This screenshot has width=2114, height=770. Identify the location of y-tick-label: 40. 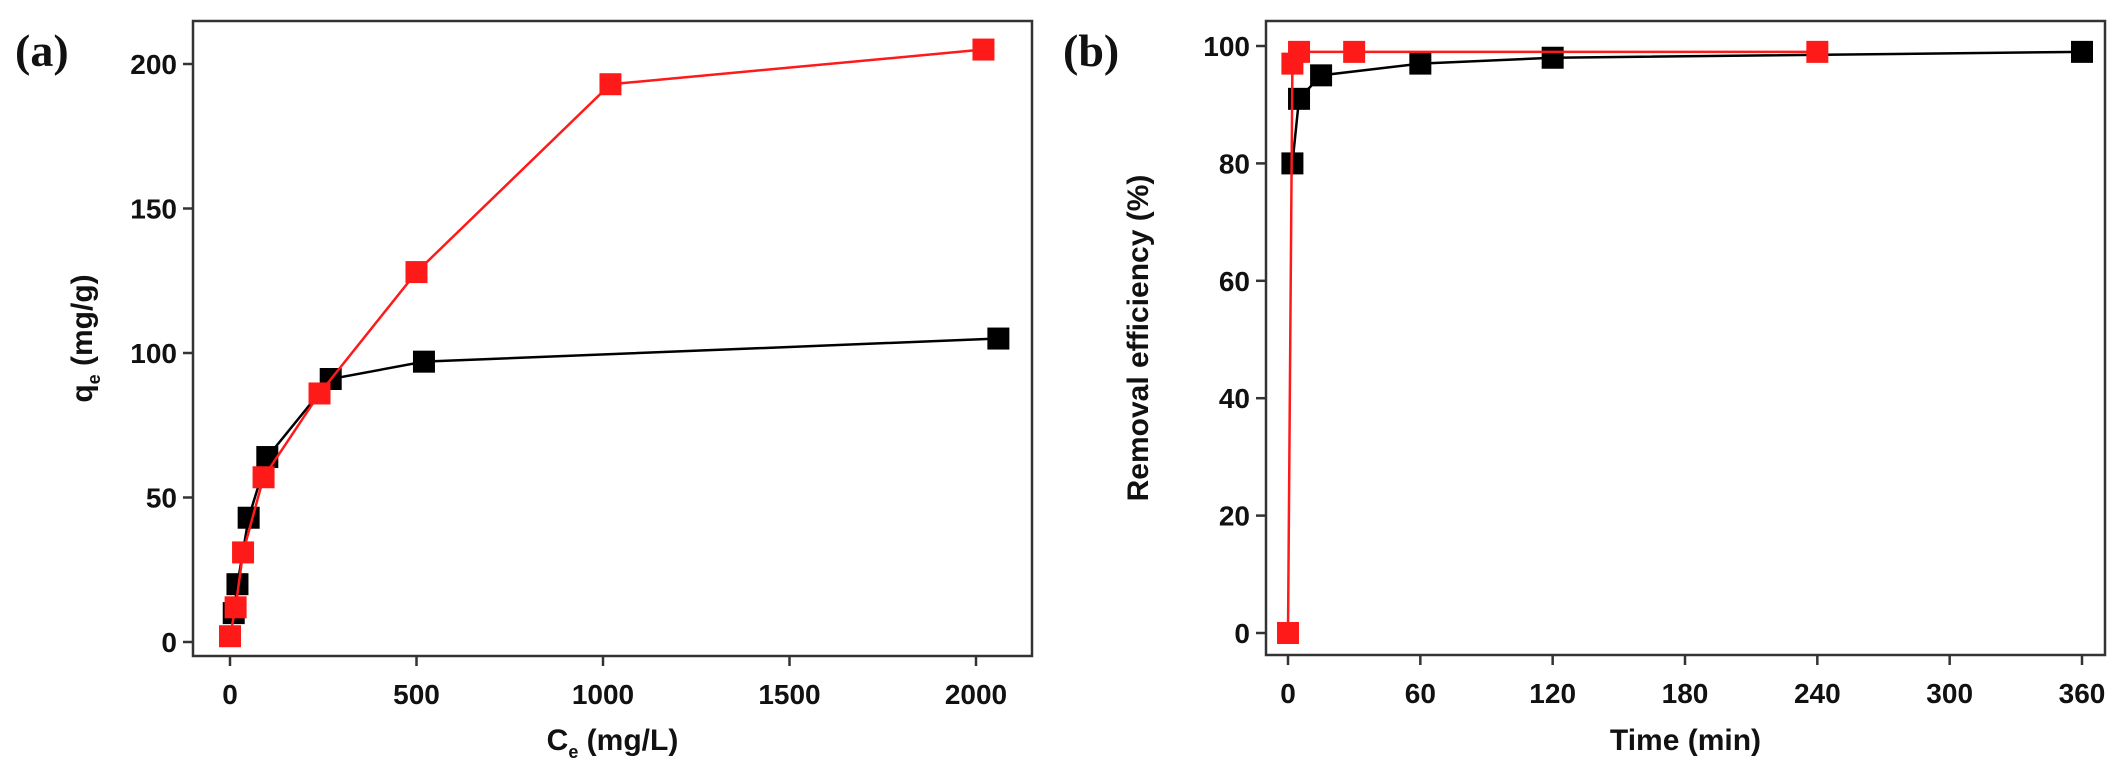
(1234, 398).